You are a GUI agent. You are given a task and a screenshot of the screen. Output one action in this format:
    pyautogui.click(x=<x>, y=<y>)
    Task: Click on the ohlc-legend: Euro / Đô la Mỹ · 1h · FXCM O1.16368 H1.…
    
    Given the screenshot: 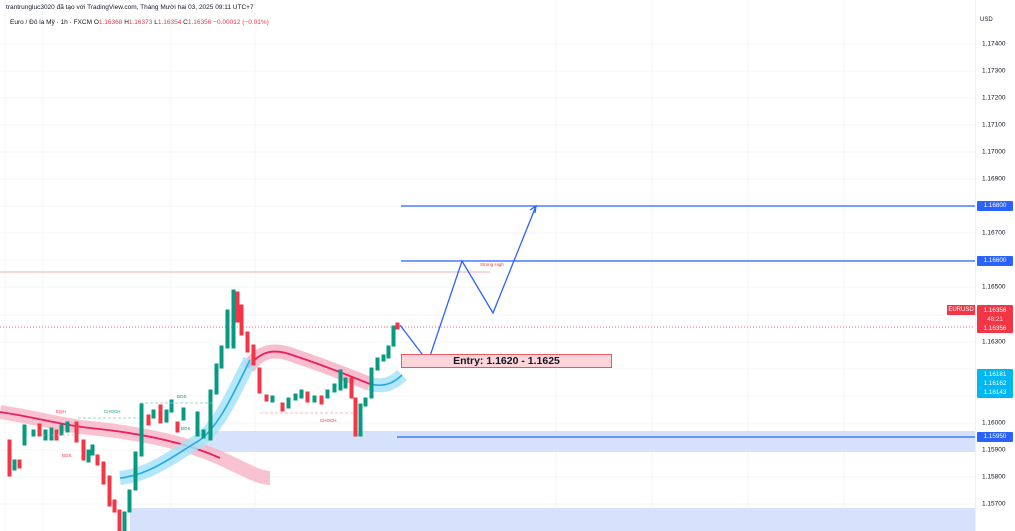 What is the action you would take?
    pyautogui.click(x=139, y=22)
    